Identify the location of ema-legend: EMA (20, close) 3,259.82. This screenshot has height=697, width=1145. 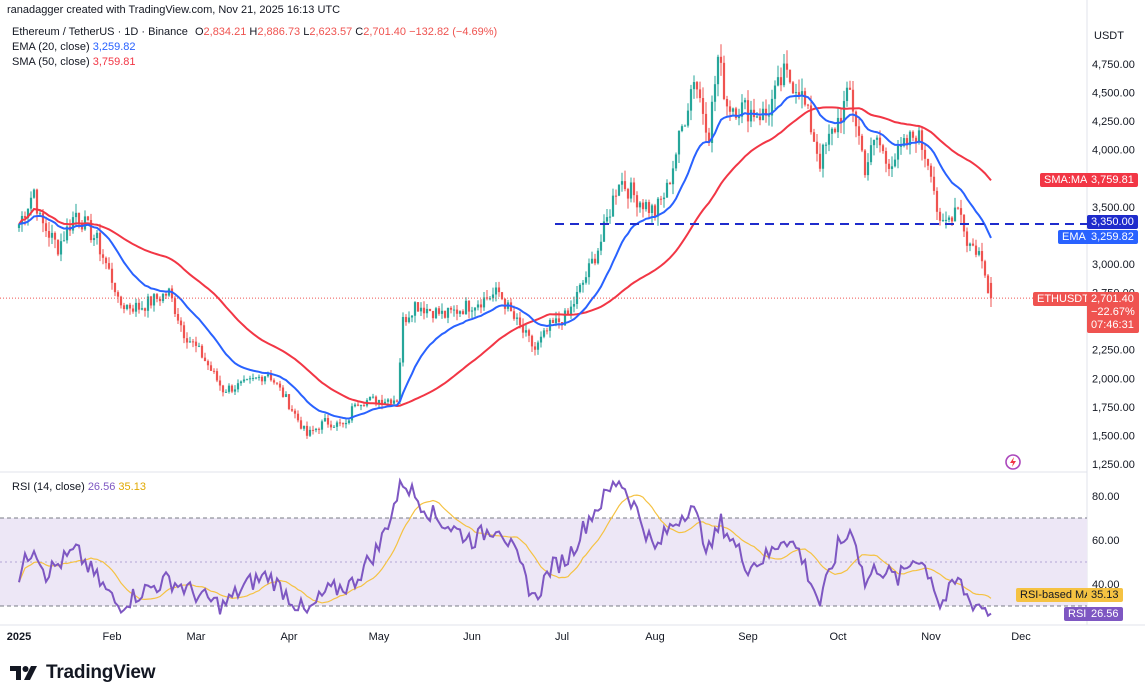
(74, 47).